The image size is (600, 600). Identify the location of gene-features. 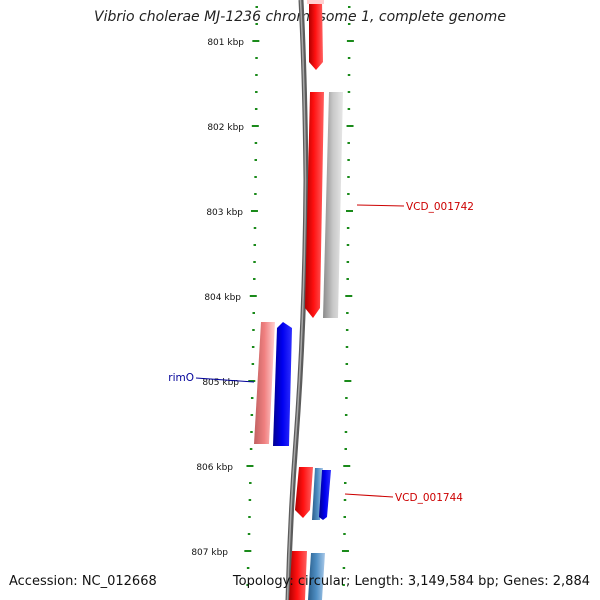
(298, 300).